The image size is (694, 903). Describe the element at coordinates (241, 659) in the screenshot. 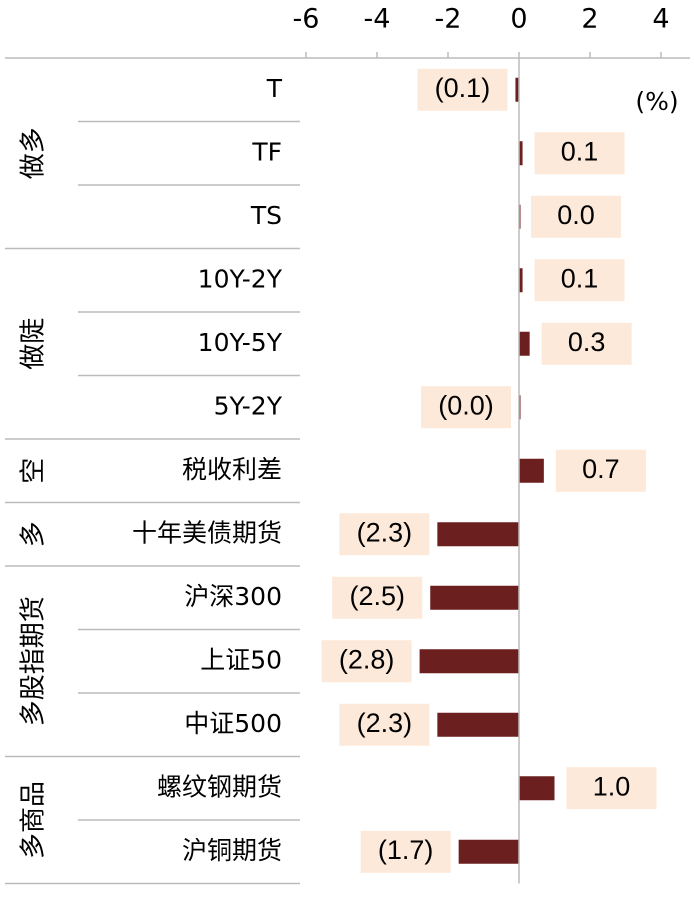

I see `category-label: 上证50` at that location.